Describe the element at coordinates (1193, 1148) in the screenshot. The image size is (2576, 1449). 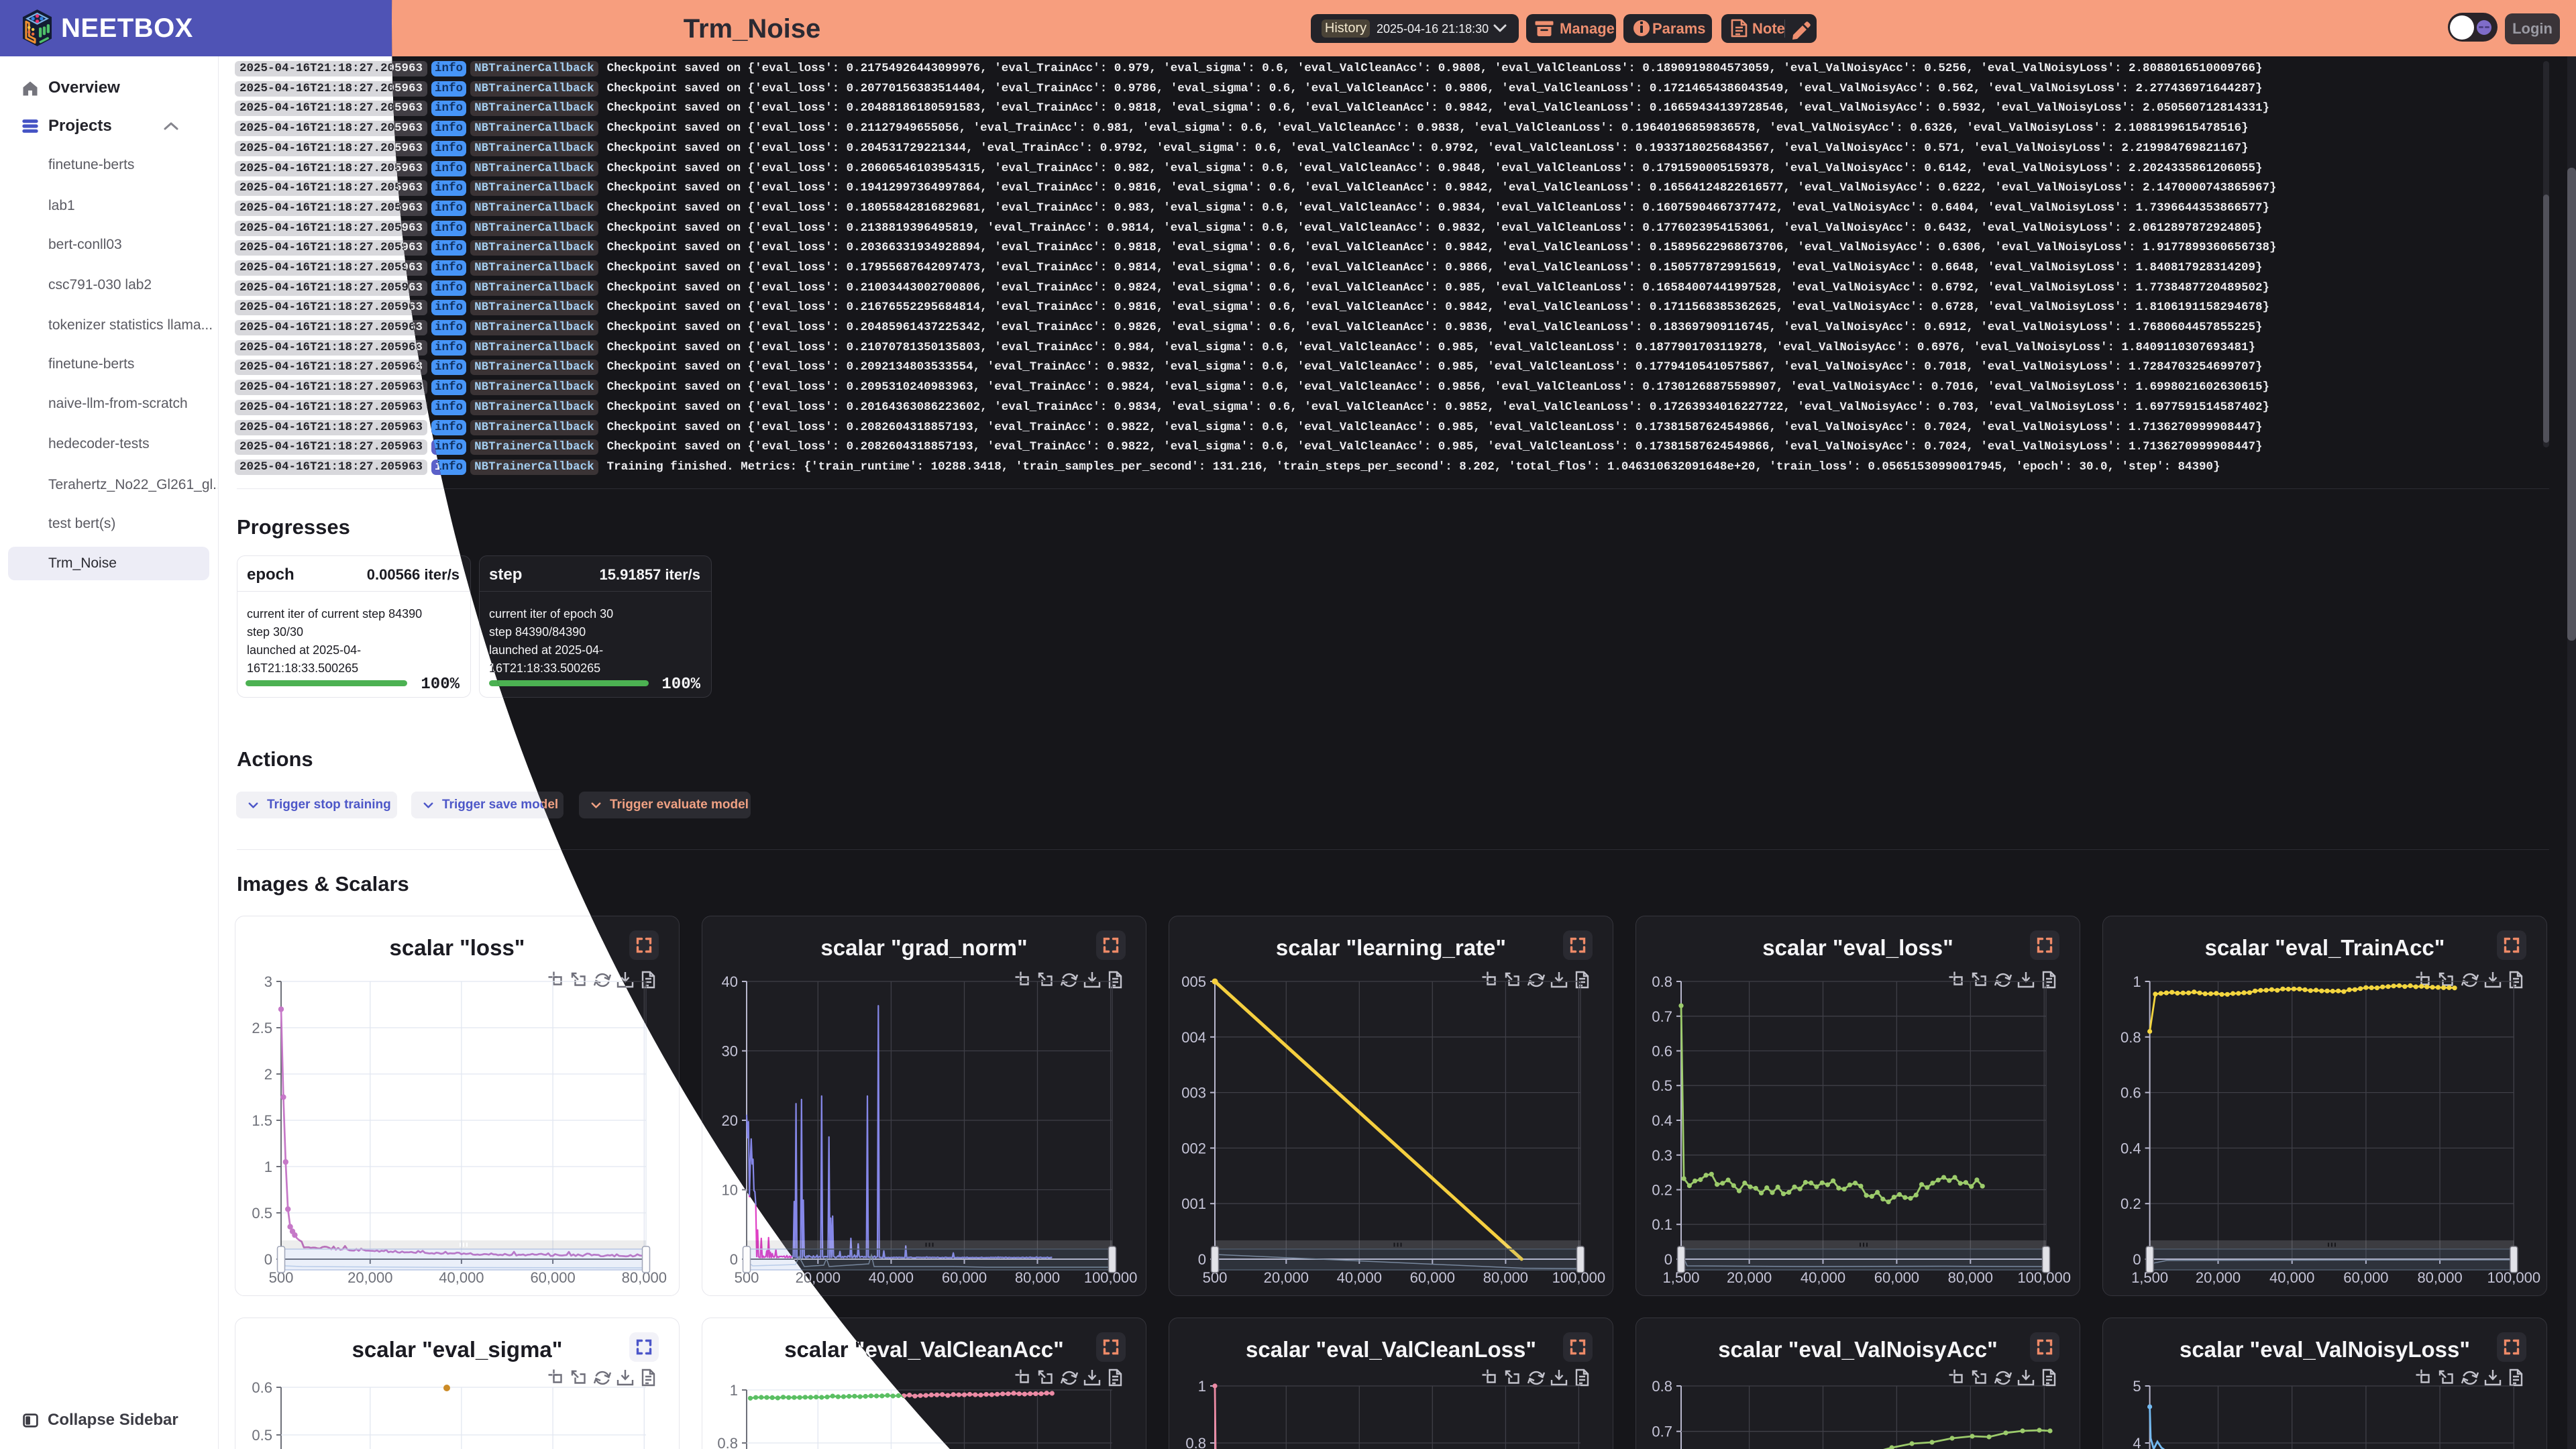
I see `svg-text: 002` at that location.